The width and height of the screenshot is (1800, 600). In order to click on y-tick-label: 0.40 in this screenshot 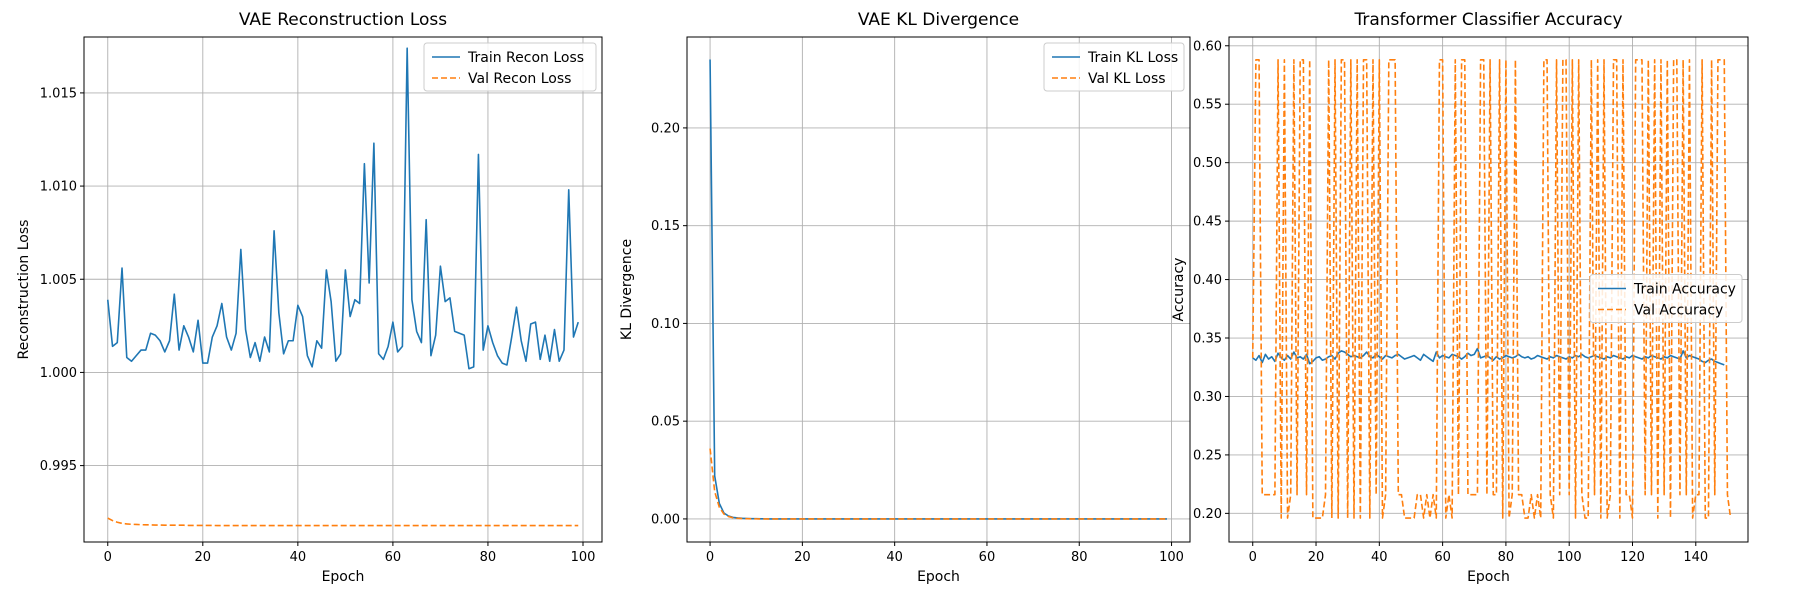, I will do `click(1207, 280)`.